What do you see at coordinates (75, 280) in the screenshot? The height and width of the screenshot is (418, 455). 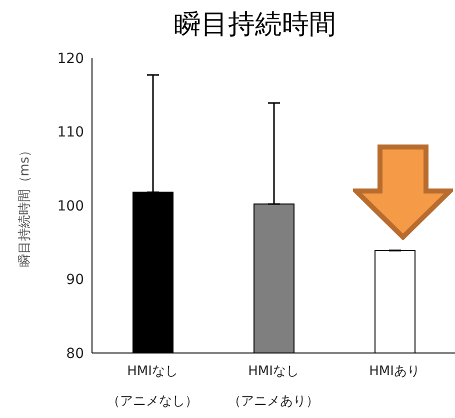 I see `y-tick-label: 90` at bounding box center [75, 280].